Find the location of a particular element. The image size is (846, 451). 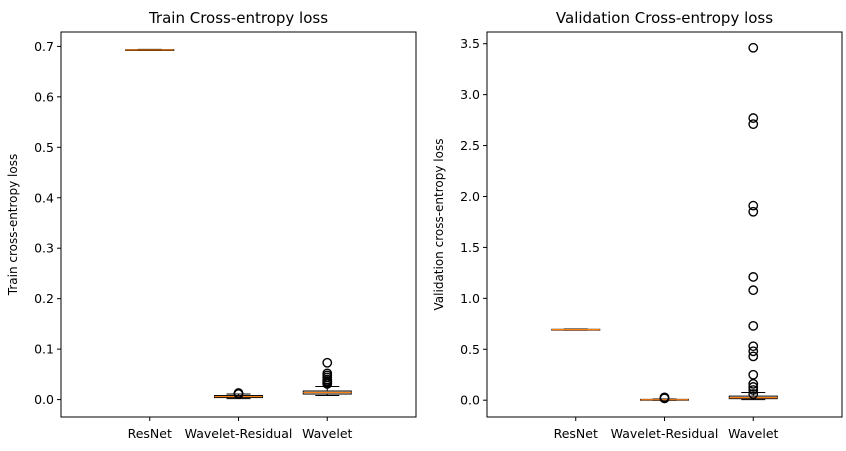

validation-y-tick-label: 2.0 is located at coordinates (470, 196).